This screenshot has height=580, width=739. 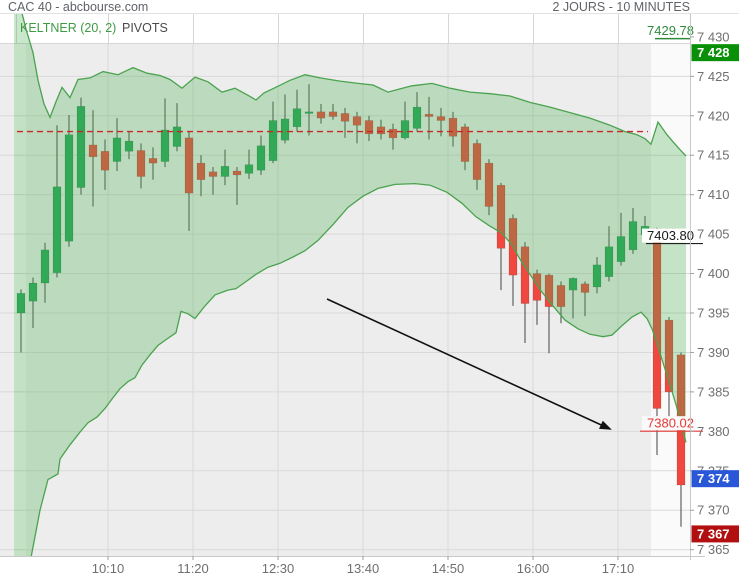 What do you see at coordinates (469, 364) in the screenshot?
I see `trend-arrow` at bounding box center [469, 364].